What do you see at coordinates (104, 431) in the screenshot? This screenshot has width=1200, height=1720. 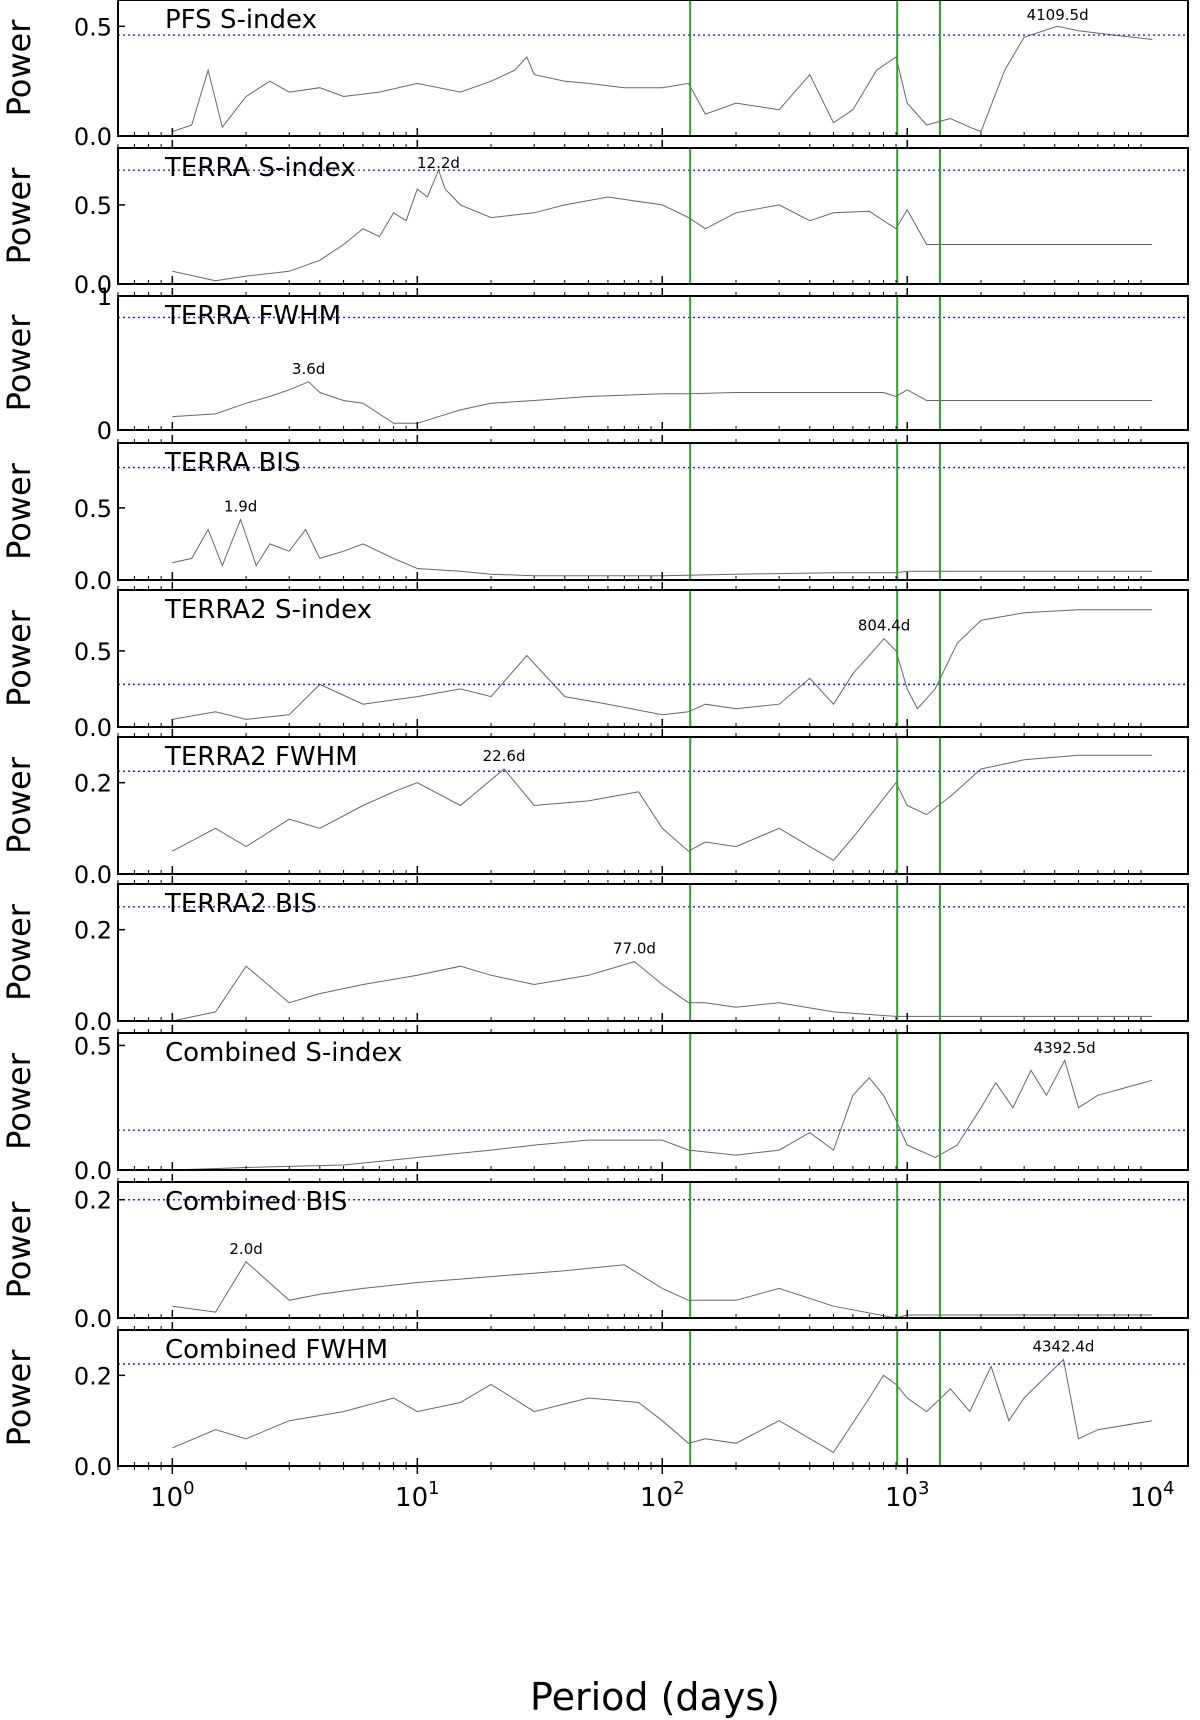 I see `y-tick-label: 0` at bounding box center [104, 431].